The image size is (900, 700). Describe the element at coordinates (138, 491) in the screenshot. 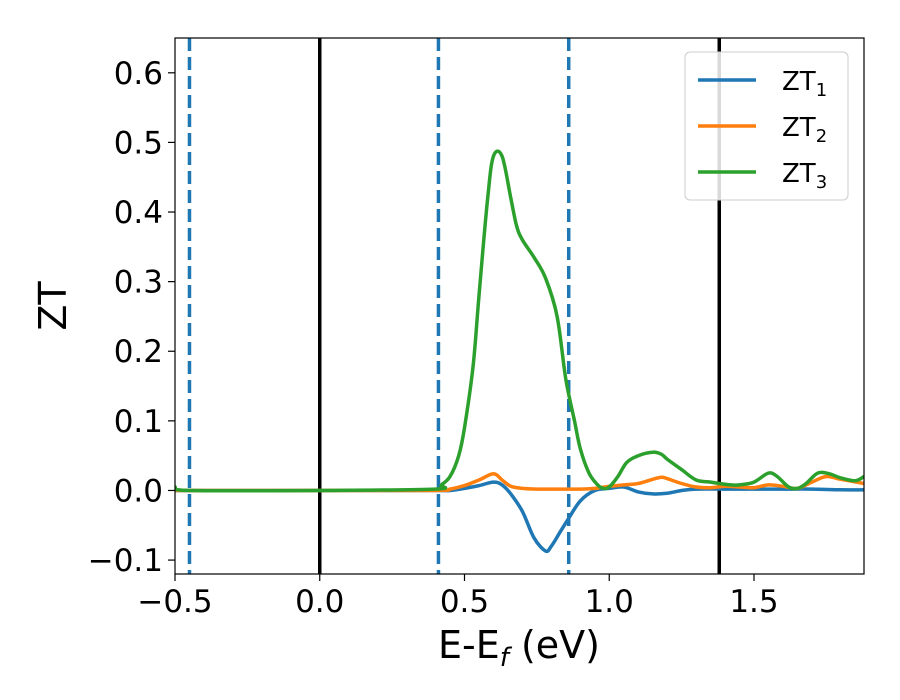

I see `y-tick-label: 0.0` at that location.